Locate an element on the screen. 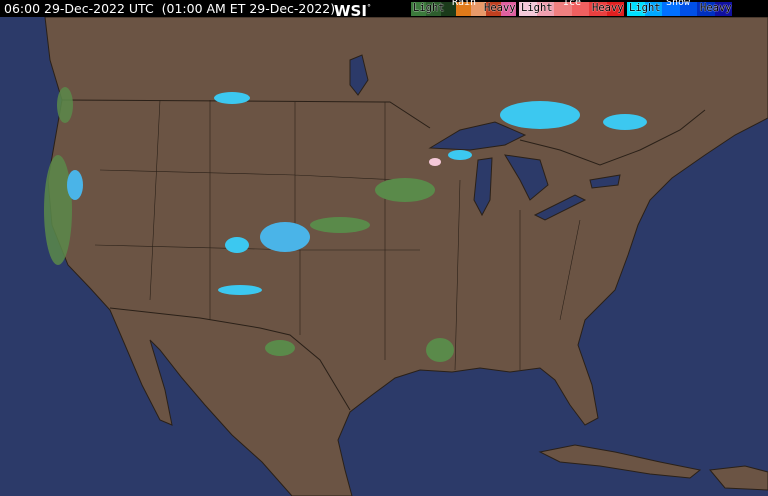  land-hispaniola is located at coordinates (738, 478).